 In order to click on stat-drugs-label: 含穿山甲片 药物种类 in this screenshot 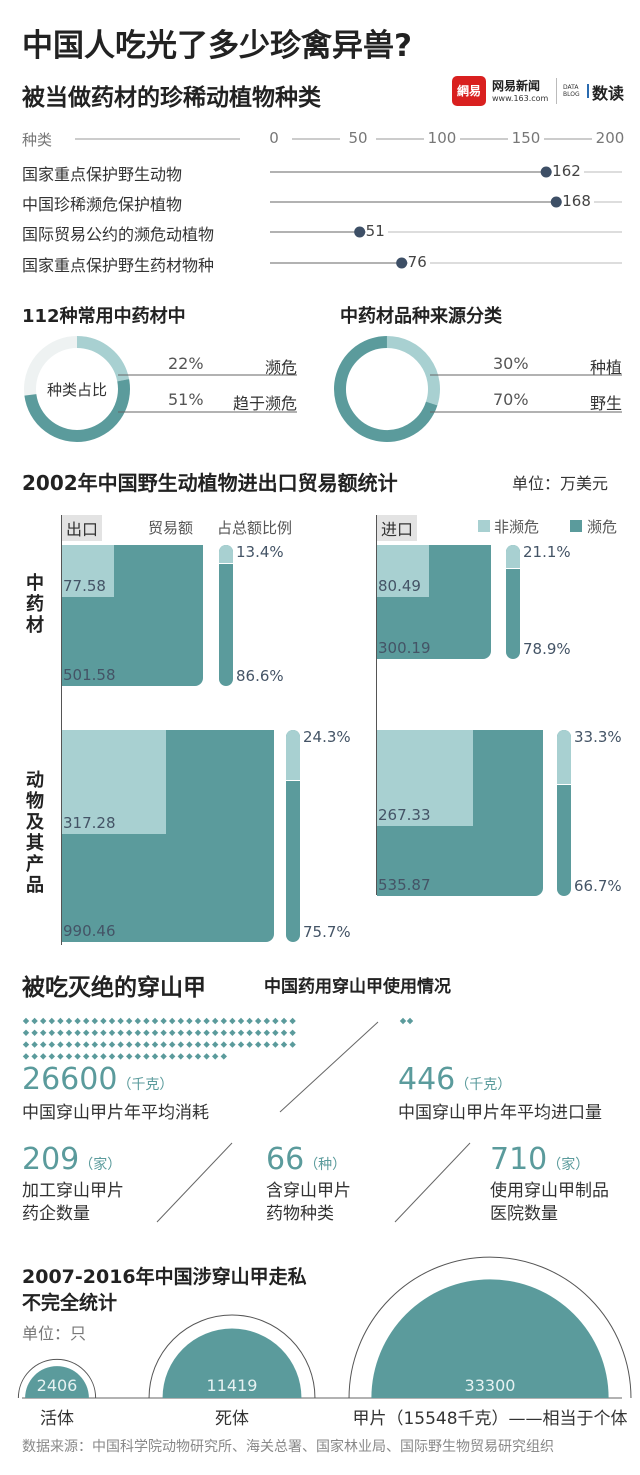, I will do `click(308, 1203)`.